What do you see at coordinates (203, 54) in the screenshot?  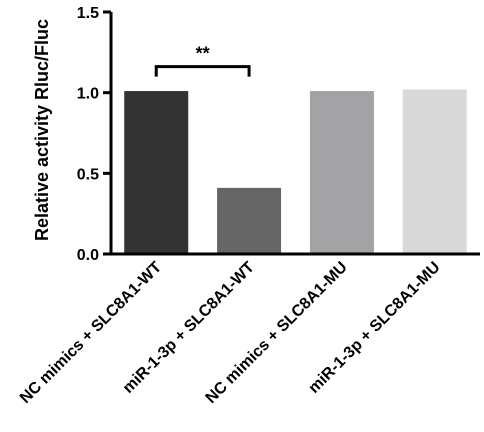 I see `significance-label: **` at bounding box center [203, 54].